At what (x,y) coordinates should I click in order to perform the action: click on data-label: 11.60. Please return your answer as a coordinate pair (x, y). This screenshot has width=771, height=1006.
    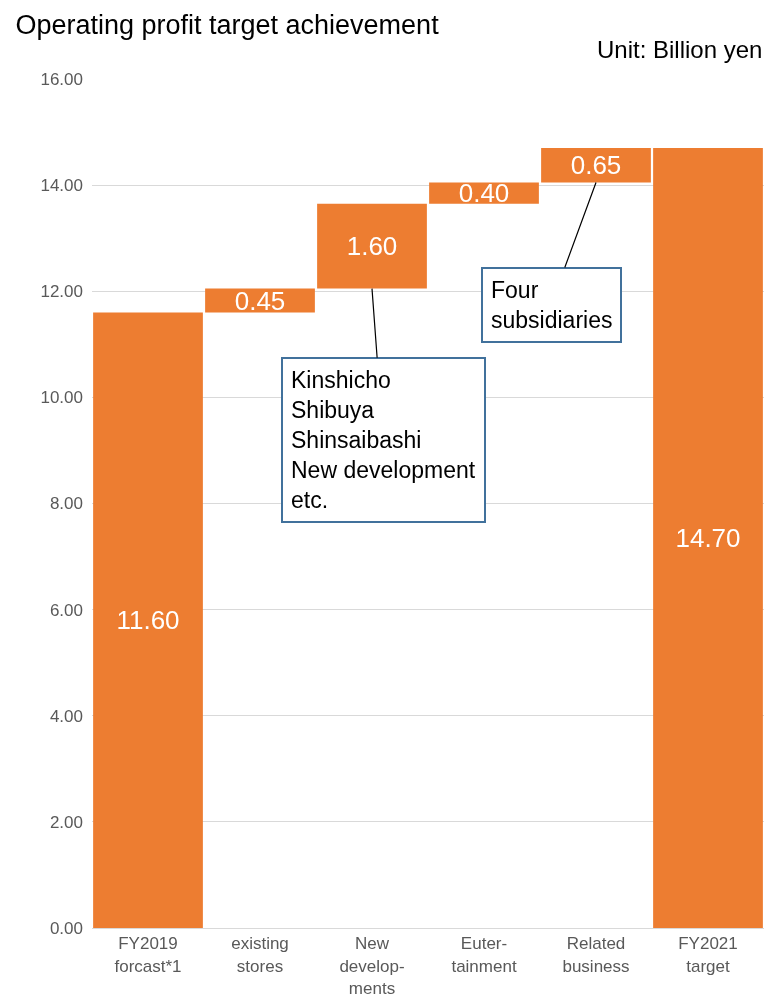
    Looking at the image, I should click on (148, 620).